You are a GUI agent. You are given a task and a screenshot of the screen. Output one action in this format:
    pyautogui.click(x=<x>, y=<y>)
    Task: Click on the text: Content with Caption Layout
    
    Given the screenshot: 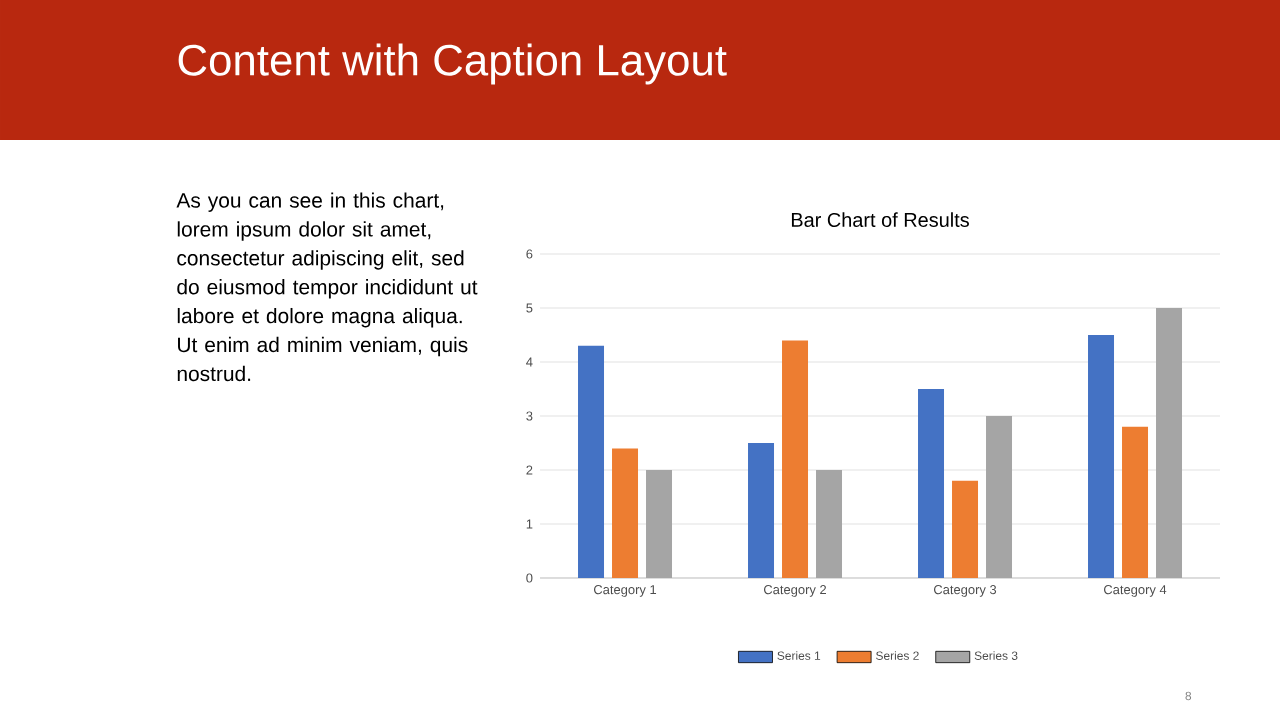 What is the action you would take?
    pyautogui.click(x=452, y=64)
    